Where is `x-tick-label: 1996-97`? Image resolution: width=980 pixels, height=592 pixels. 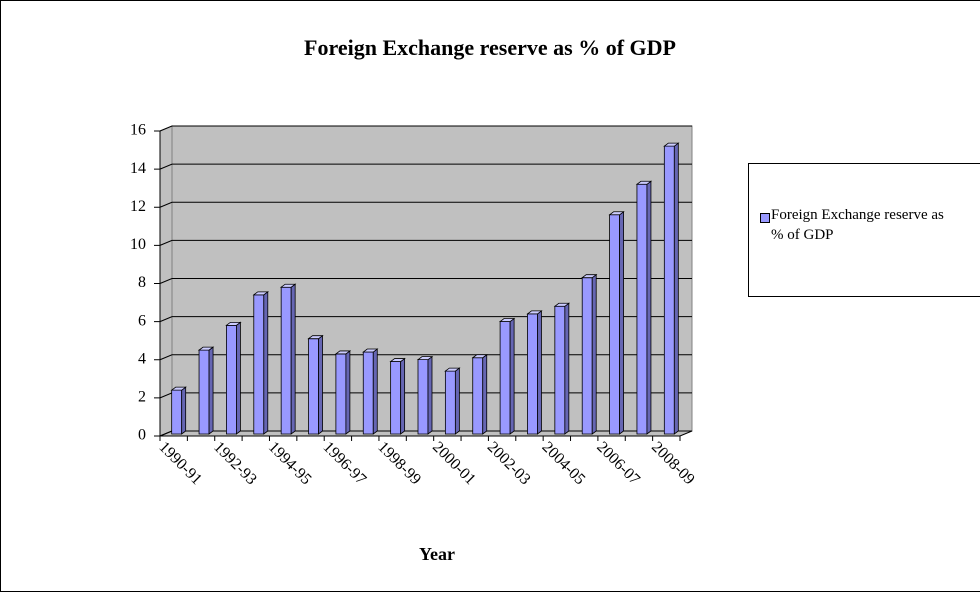
x-tick-label: 1996-97 is located at coordinates (345, 464).